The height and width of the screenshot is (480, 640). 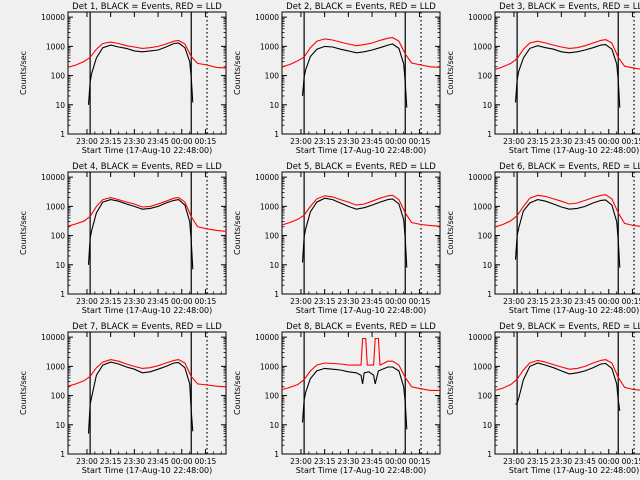 What do you see at coordinates (147, 327) in the screenshot?
I see `chart-title: Det 7, BLACK = Events, RED = LLD` at bounding box center [147, 327].